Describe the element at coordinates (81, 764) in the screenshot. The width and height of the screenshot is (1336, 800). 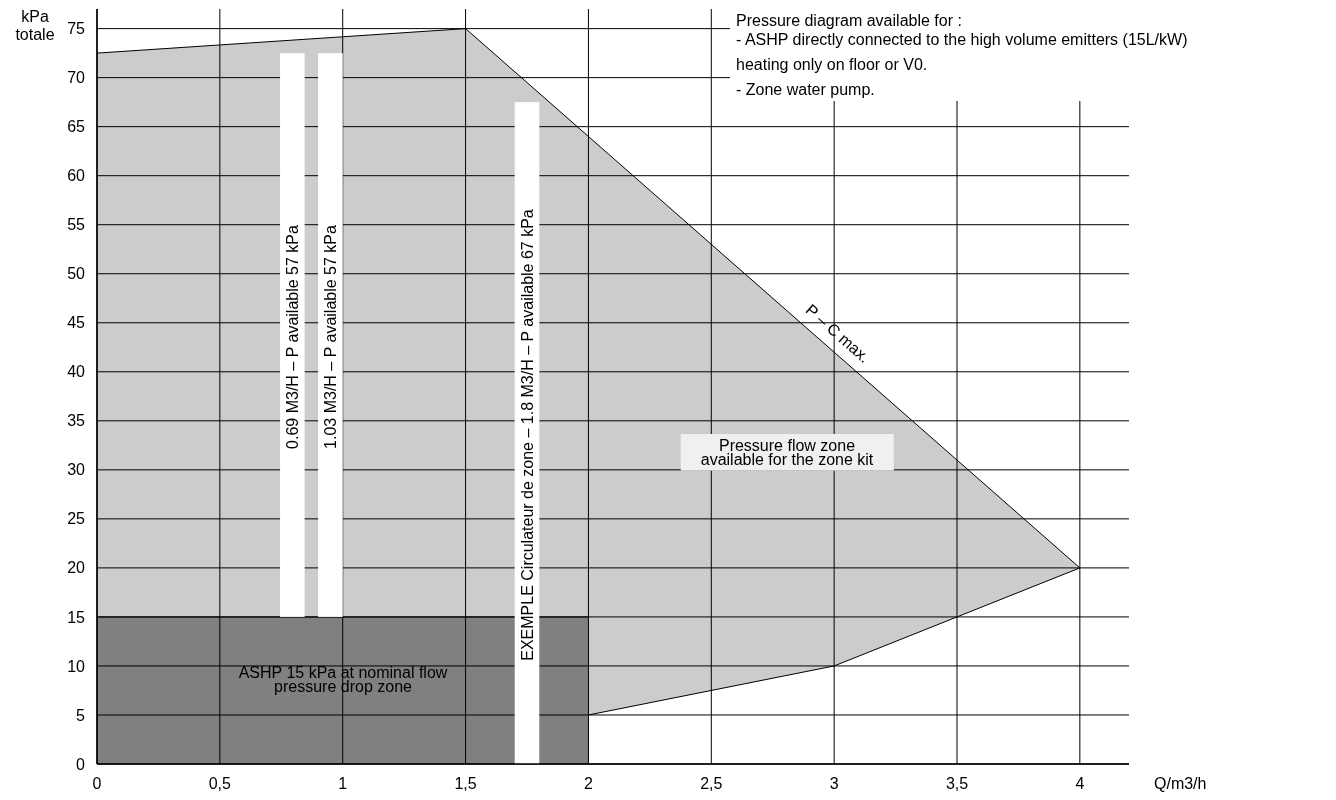
I see `y-tick-label: 0` at that location.